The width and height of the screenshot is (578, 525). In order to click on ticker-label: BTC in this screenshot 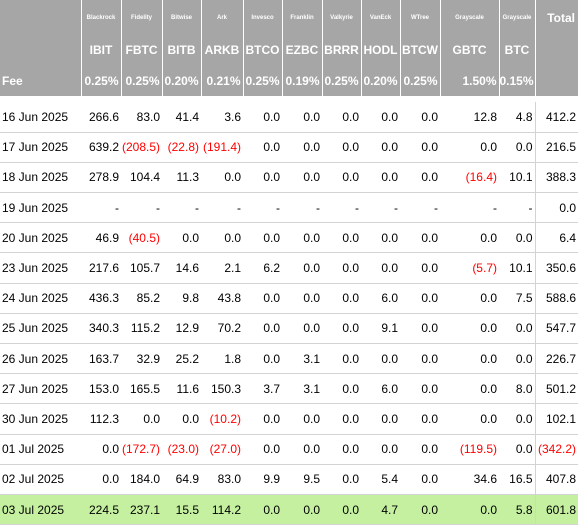, I will do `click(517, 50)`.